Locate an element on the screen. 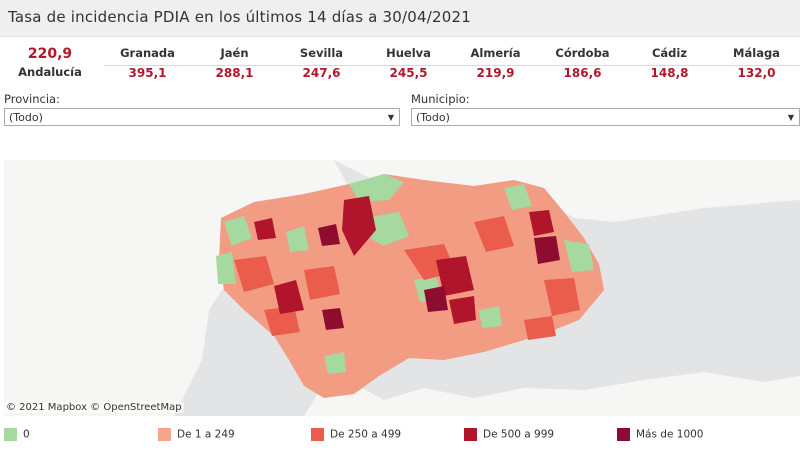 The width and height of the screenshot is (800, 450). province-name: Málaga is located at coordinates (756, 53).